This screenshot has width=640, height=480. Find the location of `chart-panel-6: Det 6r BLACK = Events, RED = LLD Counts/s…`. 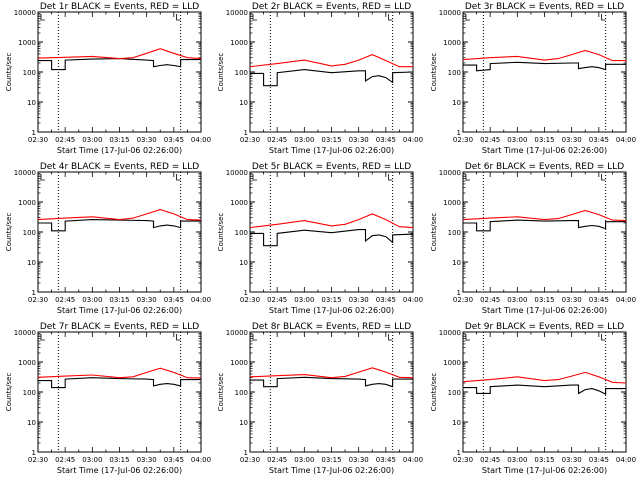

chart-panel-6: Det 6r BLACK = Events, RED = LLD Counts/s… is located at coordinates (533, 238).